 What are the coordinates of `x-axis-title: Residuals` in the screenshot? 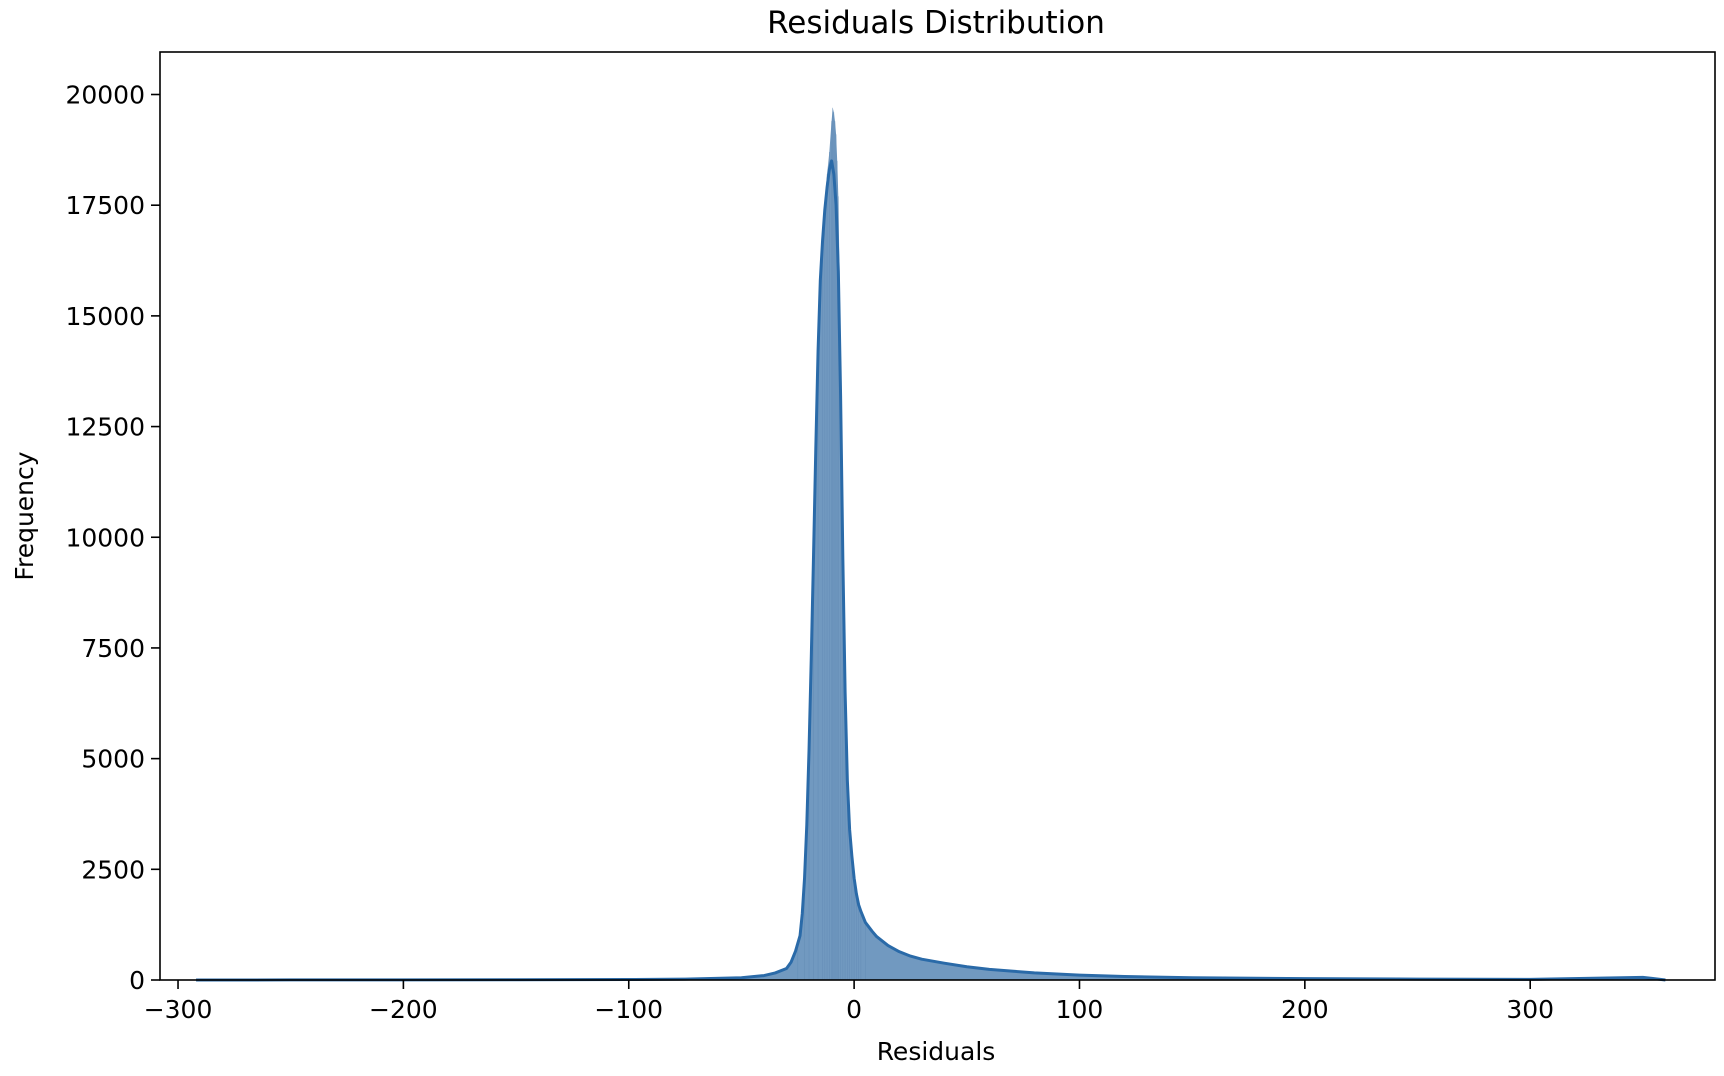 It's located at (936, 1051).